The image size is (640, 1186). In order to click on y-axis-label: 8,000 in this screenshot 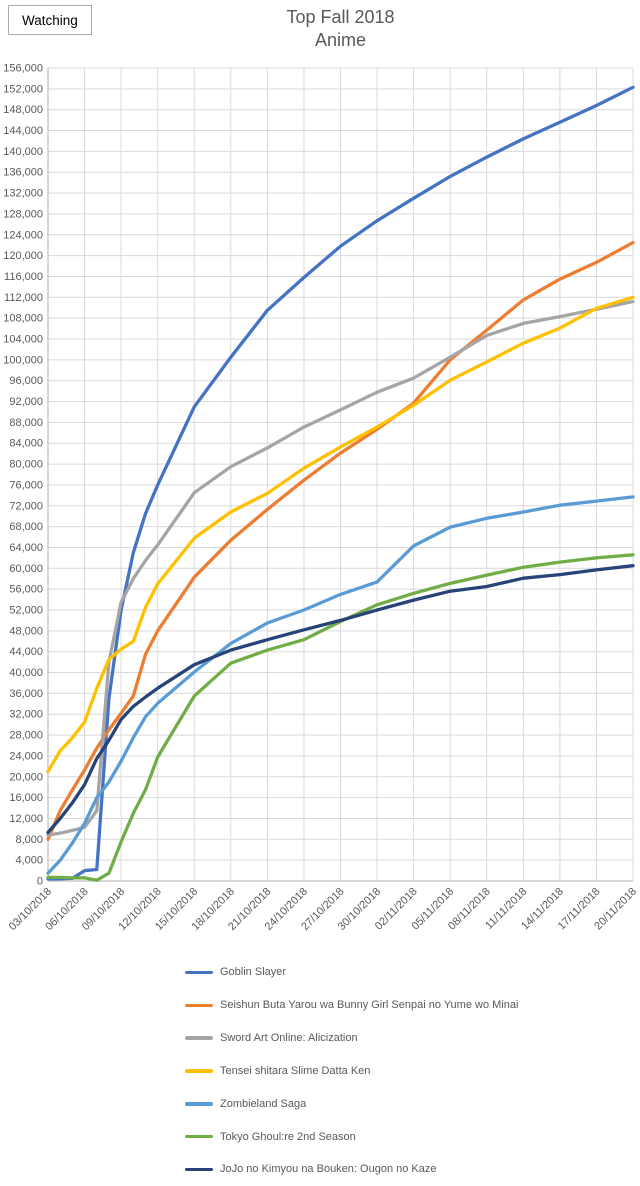, I will do `click(29, 840)`.